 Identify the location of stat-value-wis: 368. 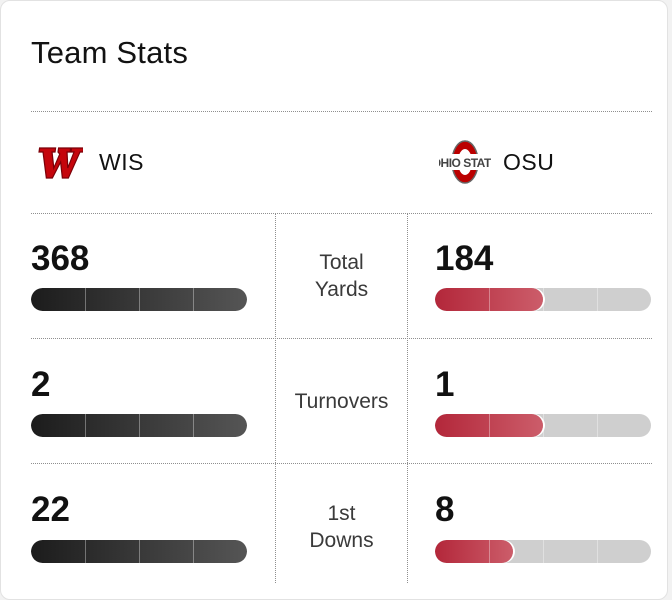
(60, 258).